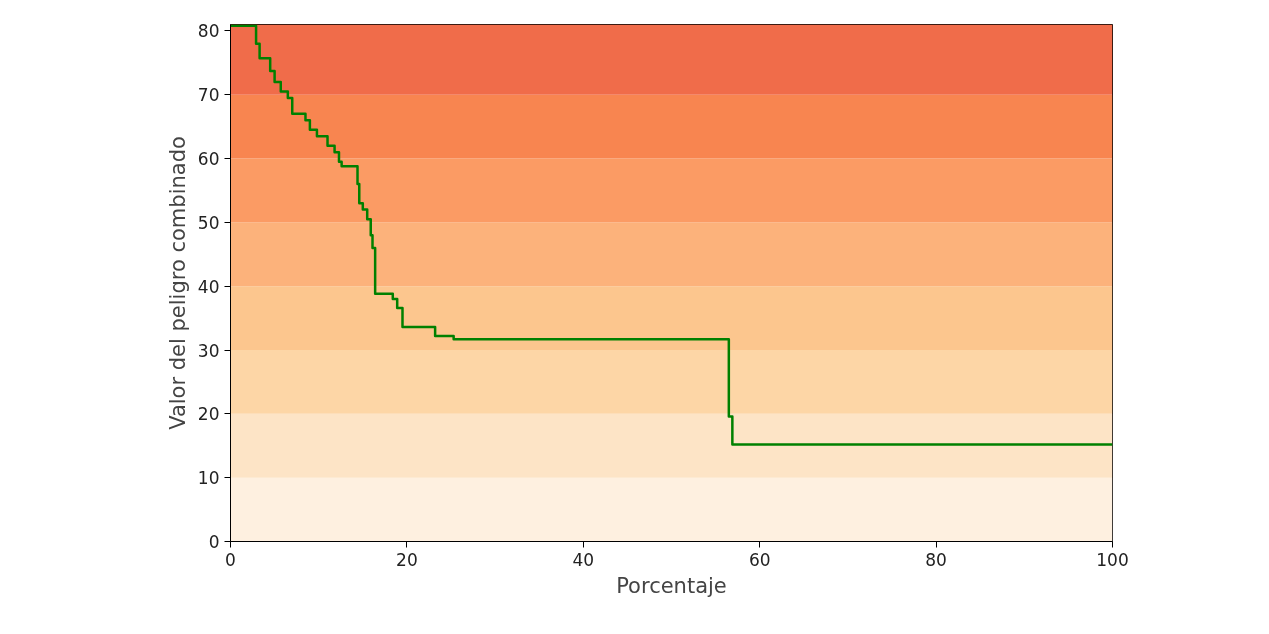 This screenshot has width=1269, height=634. Describe the element at coordinates (1112, 559) in the screenshot. I see `x-tick-label: 100` at that location.